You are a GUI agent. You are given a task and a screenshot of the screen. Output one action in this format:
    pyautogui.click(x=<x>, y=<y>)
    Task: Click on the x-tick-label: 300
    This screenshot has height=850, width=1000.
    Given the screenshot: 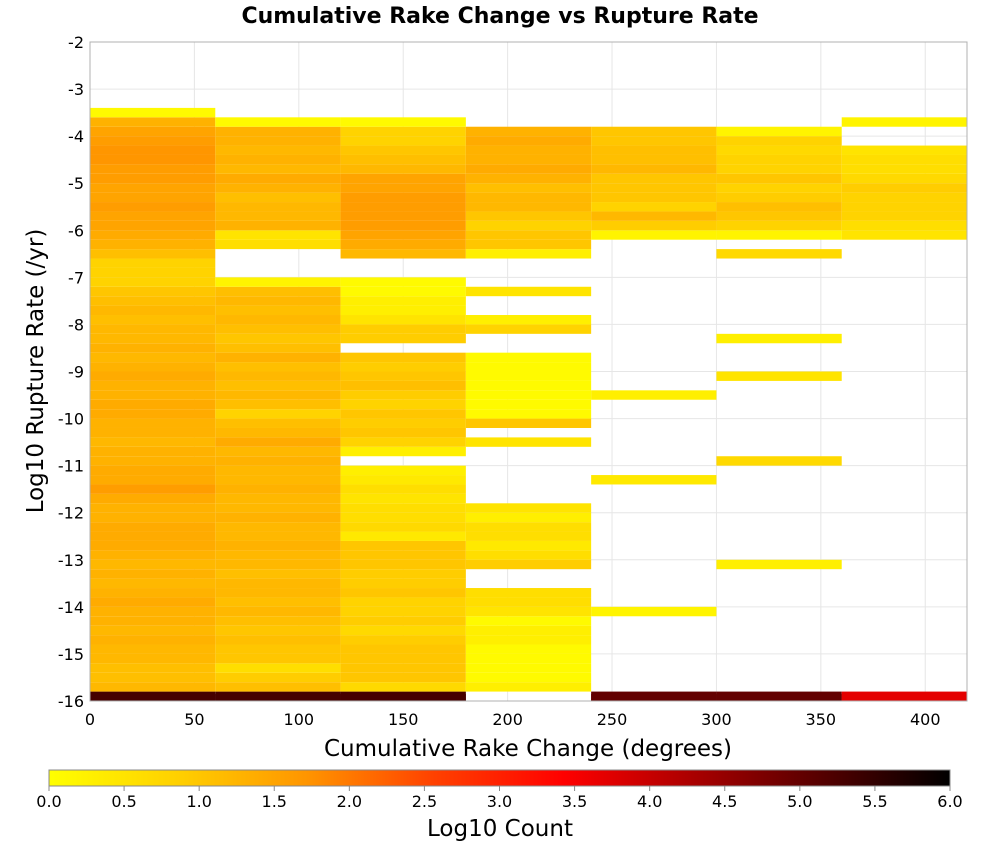 What is the action you would take?
    pyautogui.click(x=716, y=719)
    